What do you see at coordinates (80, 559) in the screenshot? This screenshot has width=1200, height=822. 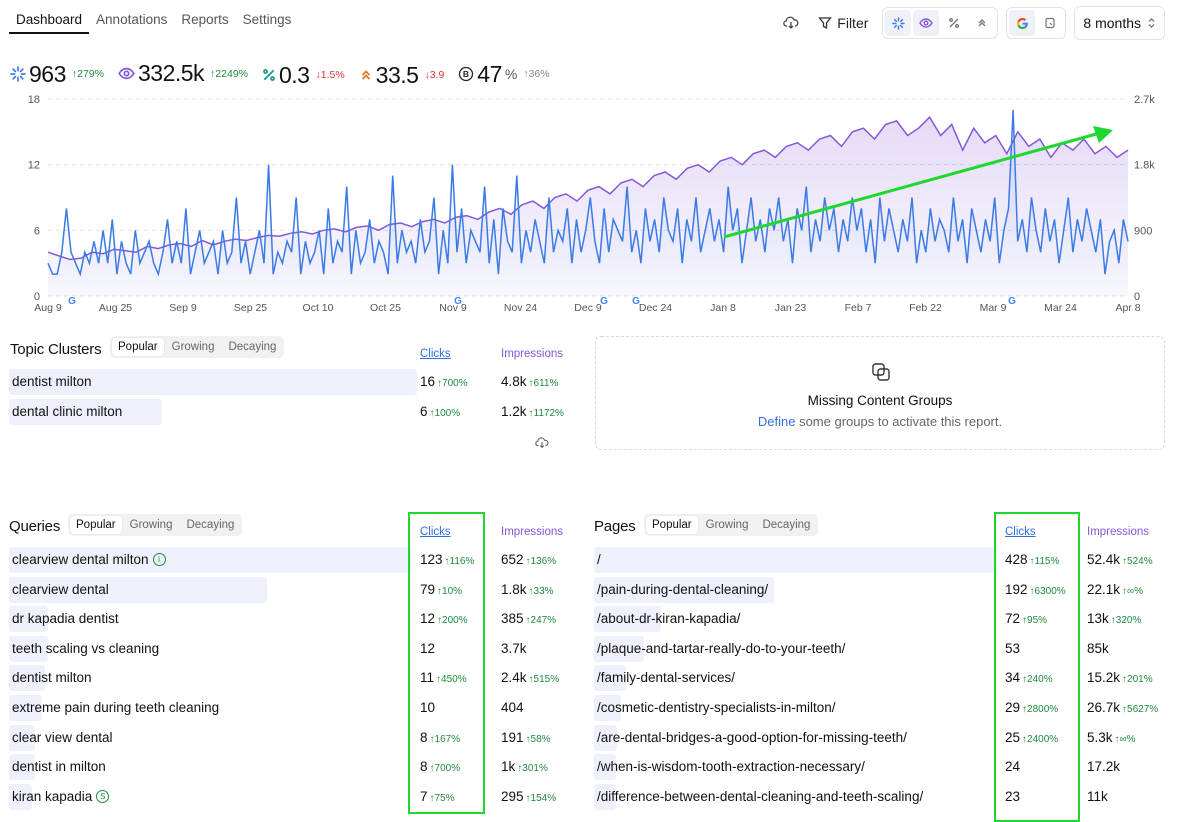 I see `row-label: clearview dental milton` at bounding box center [80, 559].